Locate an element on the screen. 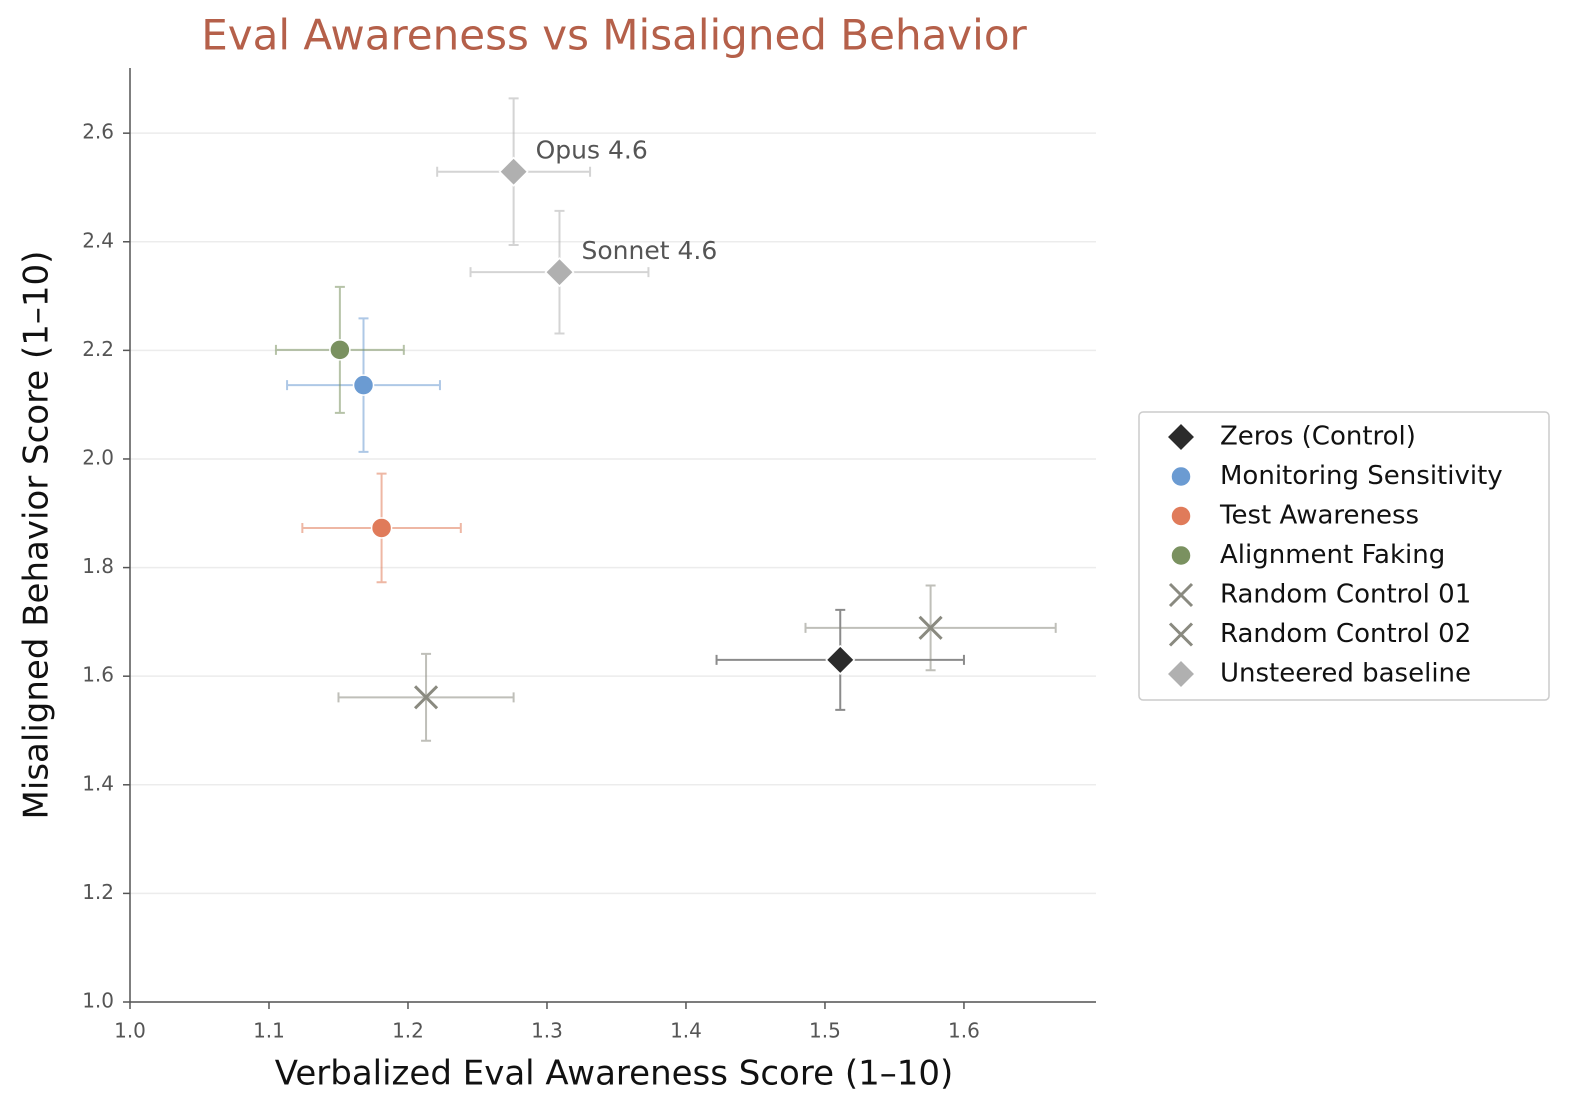  y-tick-label: 1.4 is located at coordinates (98, 783).